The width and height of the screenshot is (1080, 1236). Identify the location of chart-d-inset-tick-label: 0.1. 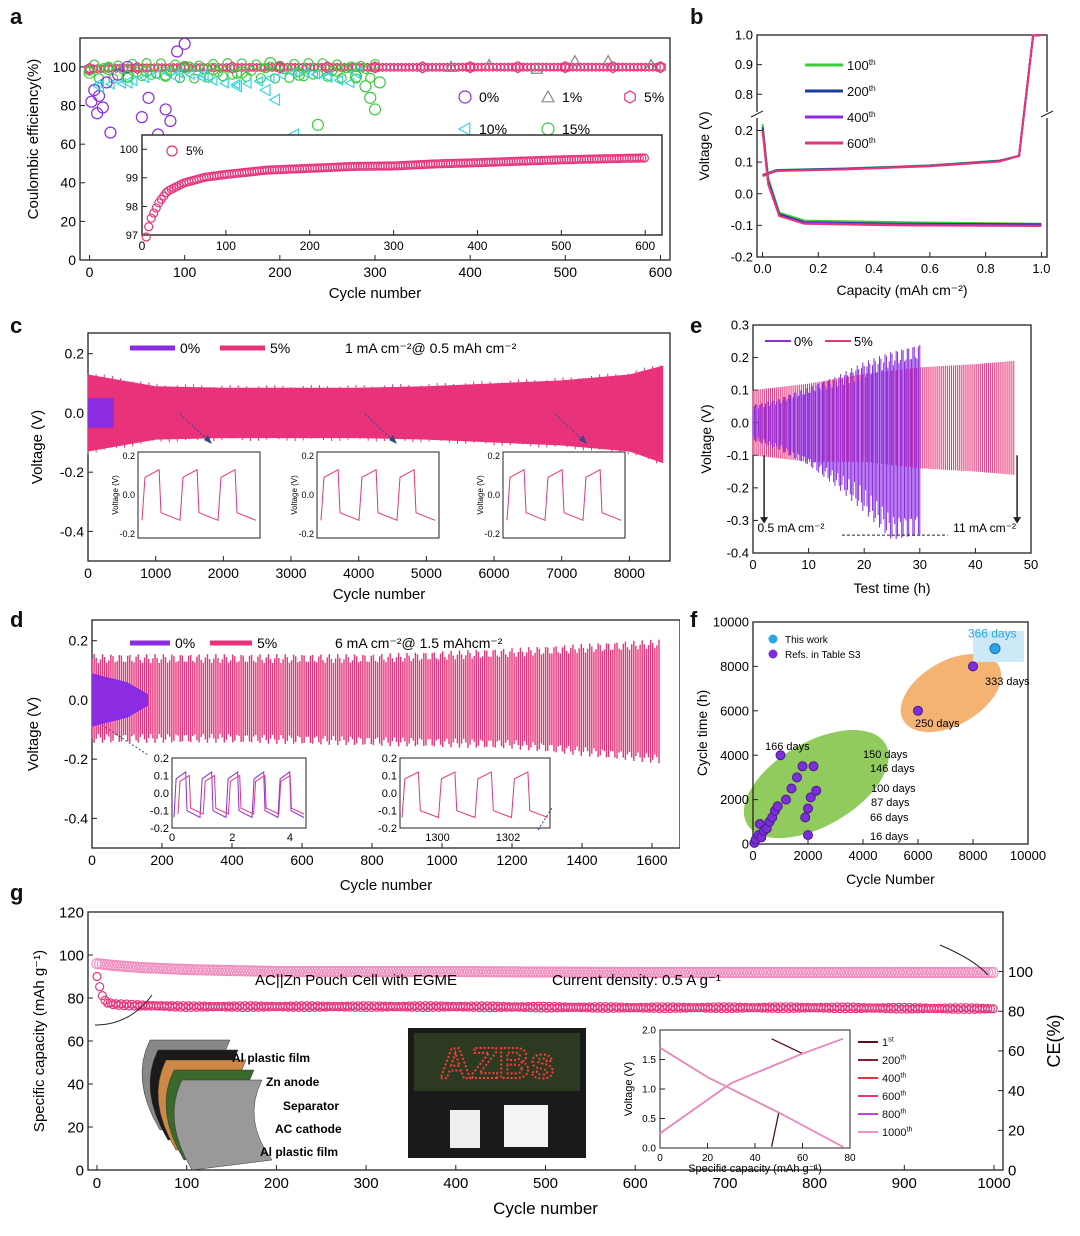
(389, 777).